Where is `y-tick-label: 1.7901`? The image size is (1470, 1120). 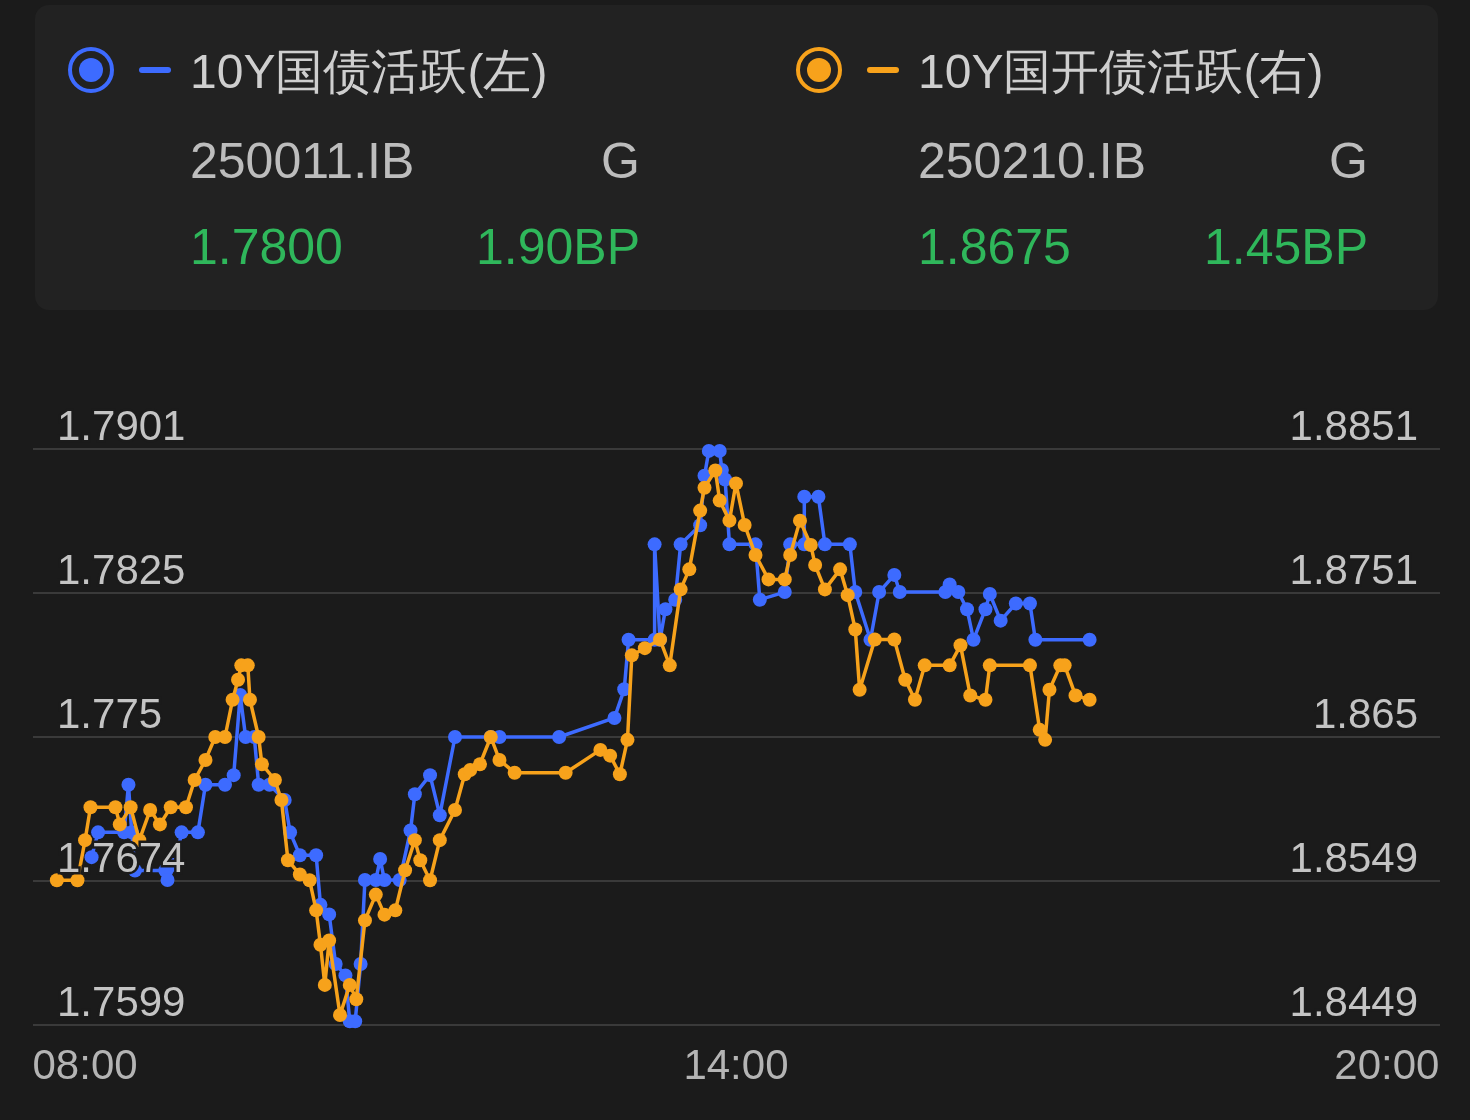
y-tick-label: 1.7901 is located at coordinates (121, 425).